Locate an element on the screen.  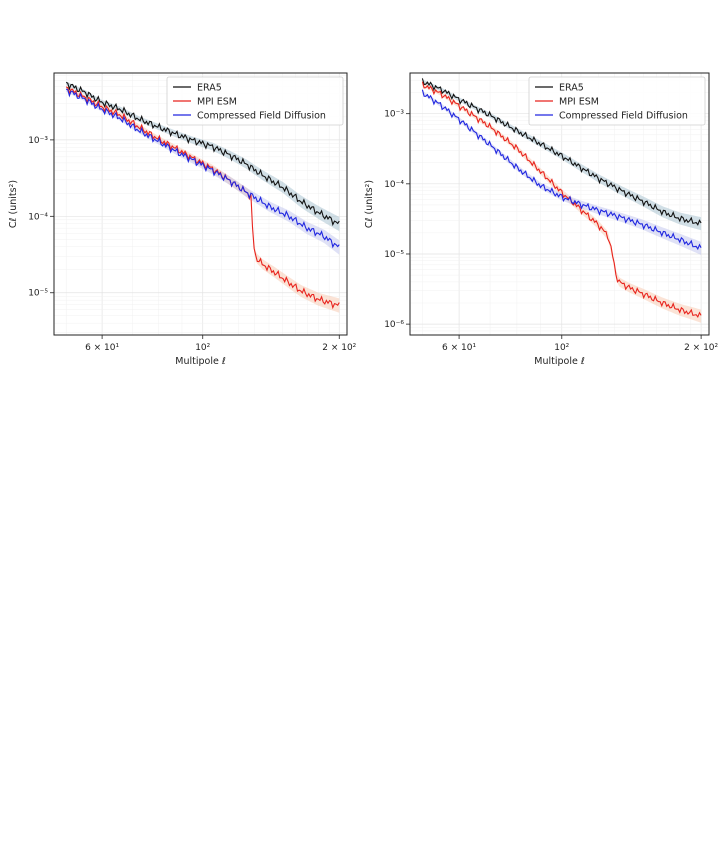
band-mpi-esm is located at coordinates (203, 199).